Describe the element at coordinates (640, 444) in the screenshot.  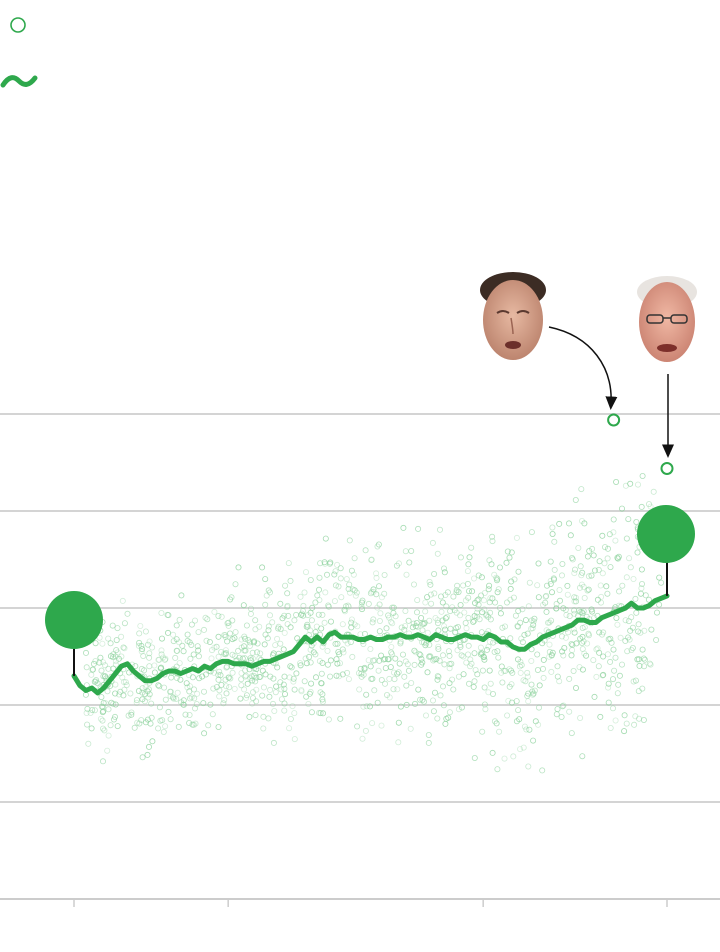
I see `outlier-points` at that location.